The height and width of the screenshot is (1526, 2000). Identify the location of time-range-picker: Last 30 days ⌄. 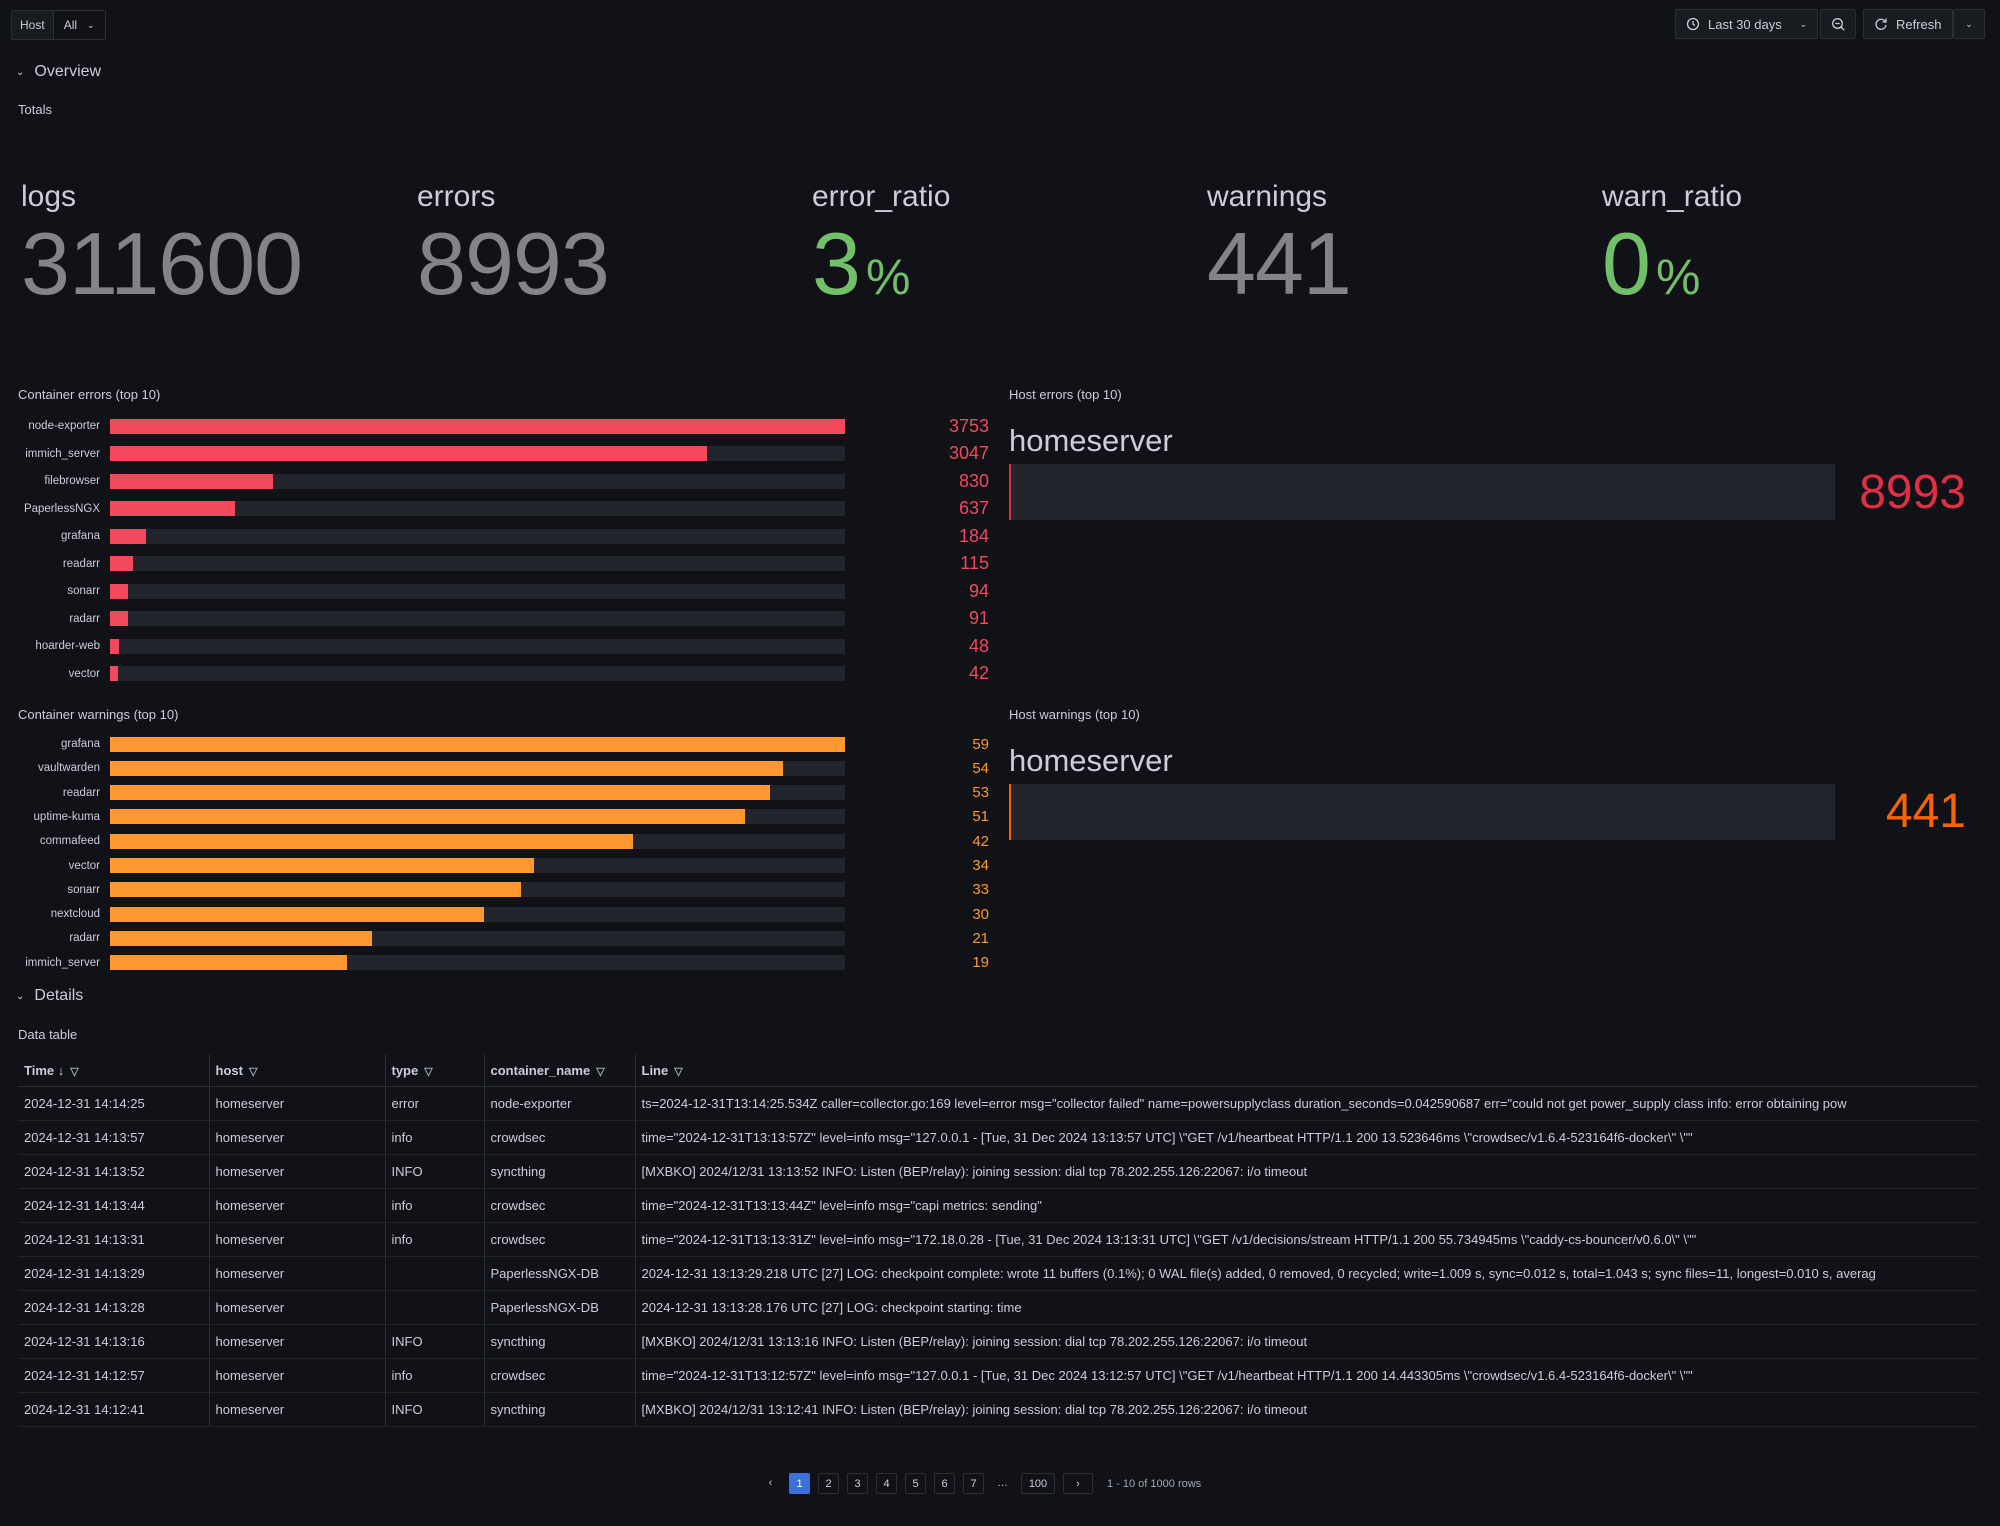
(1746, 24).